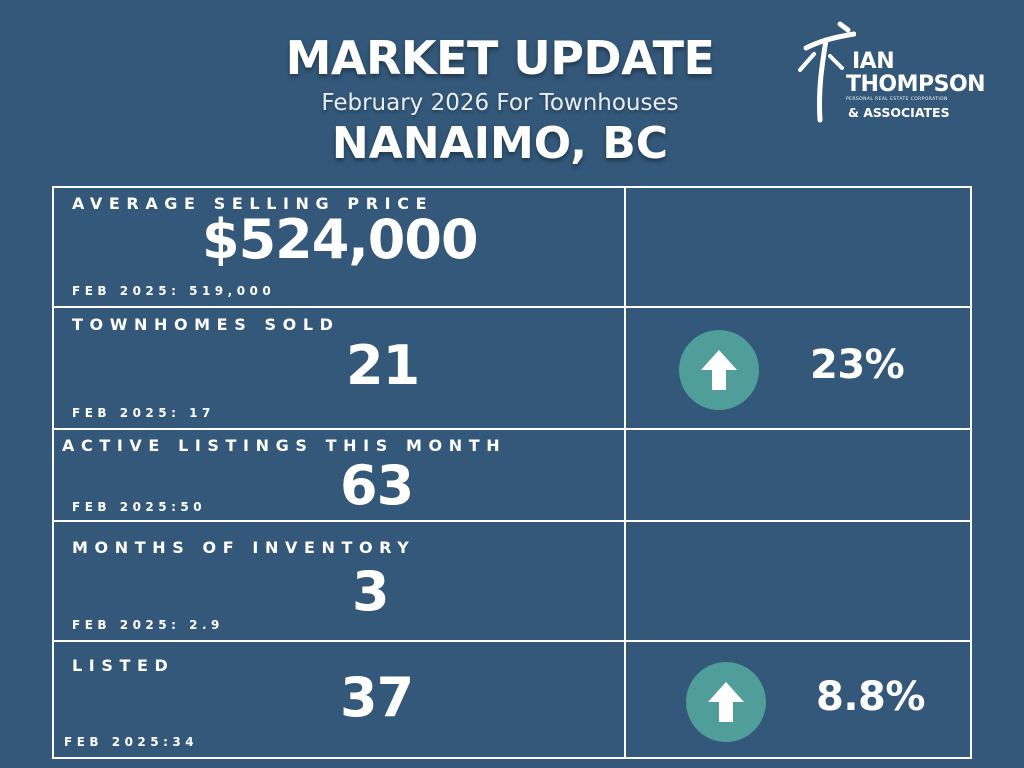  I want to click on stat-label: AVERAGE SELLING PRICE, so click(253, 203).